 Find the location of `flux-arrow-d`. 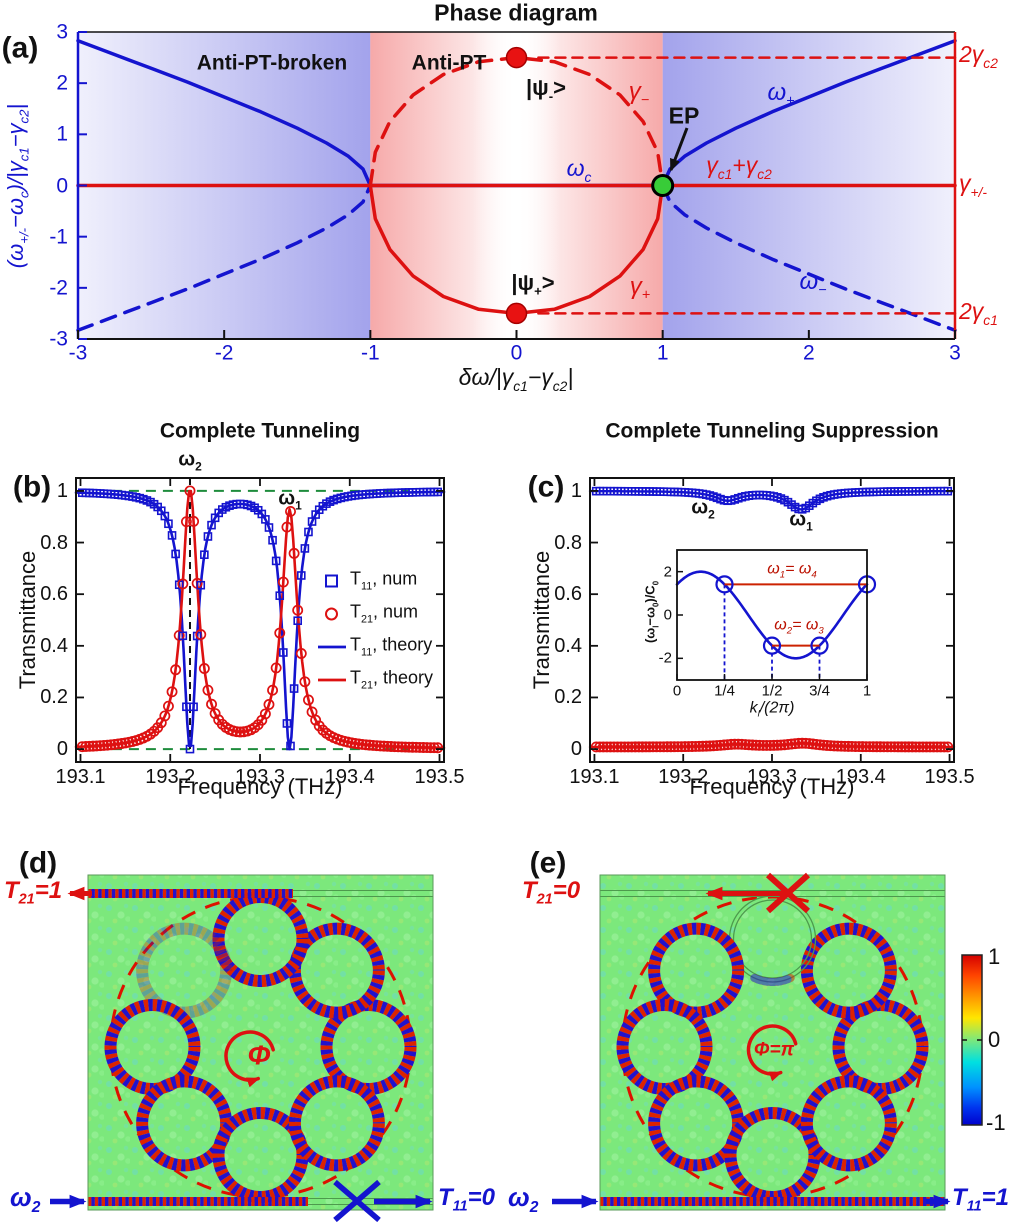

flux-arrow-d is located at coordinates (249, 1059).